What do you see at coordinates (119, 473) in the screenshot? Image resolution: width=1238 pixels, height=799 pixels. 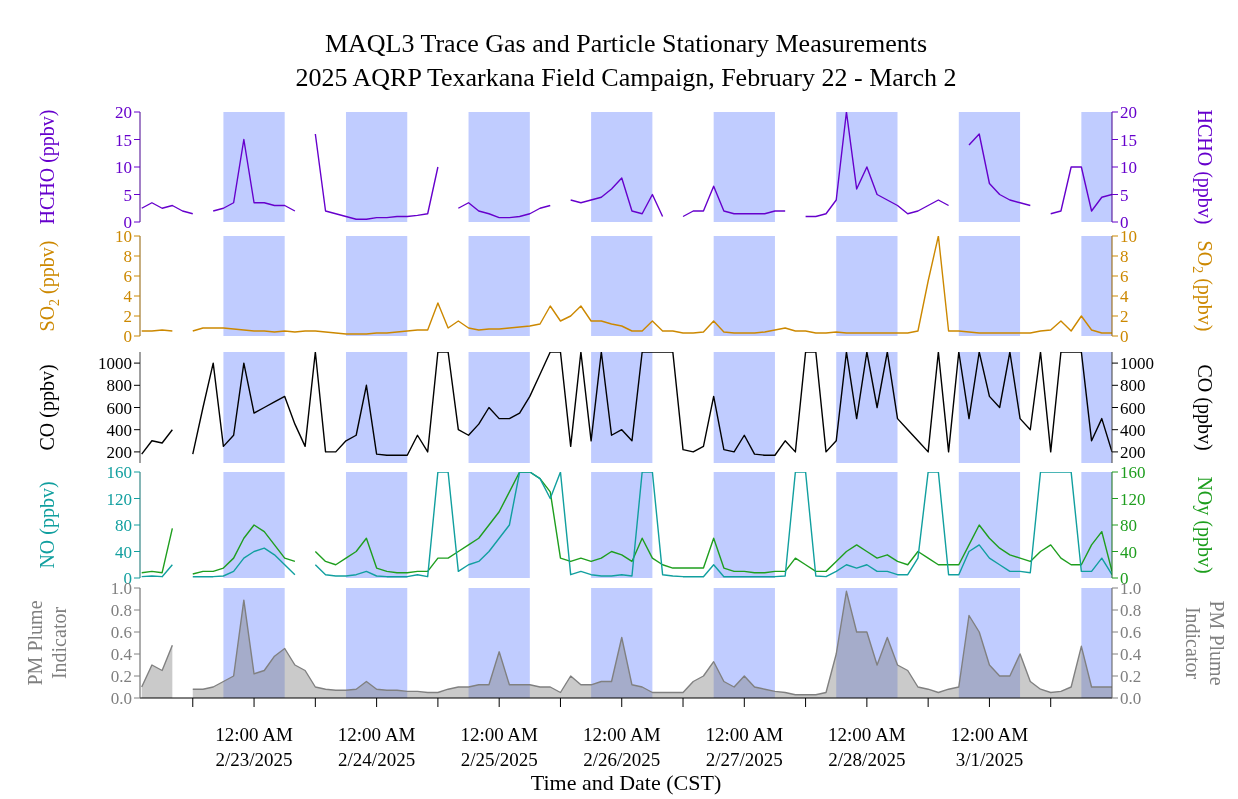 I see `y-tick-label: 160` at bounding box center [119, 473].